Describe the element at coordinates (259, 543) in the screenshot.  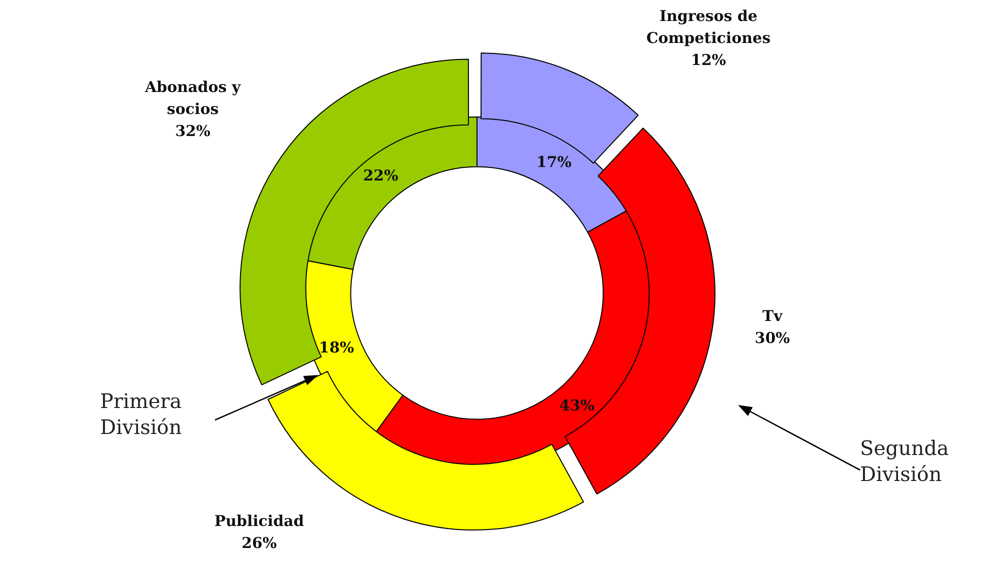
I see `data-label: 26%` at that location.